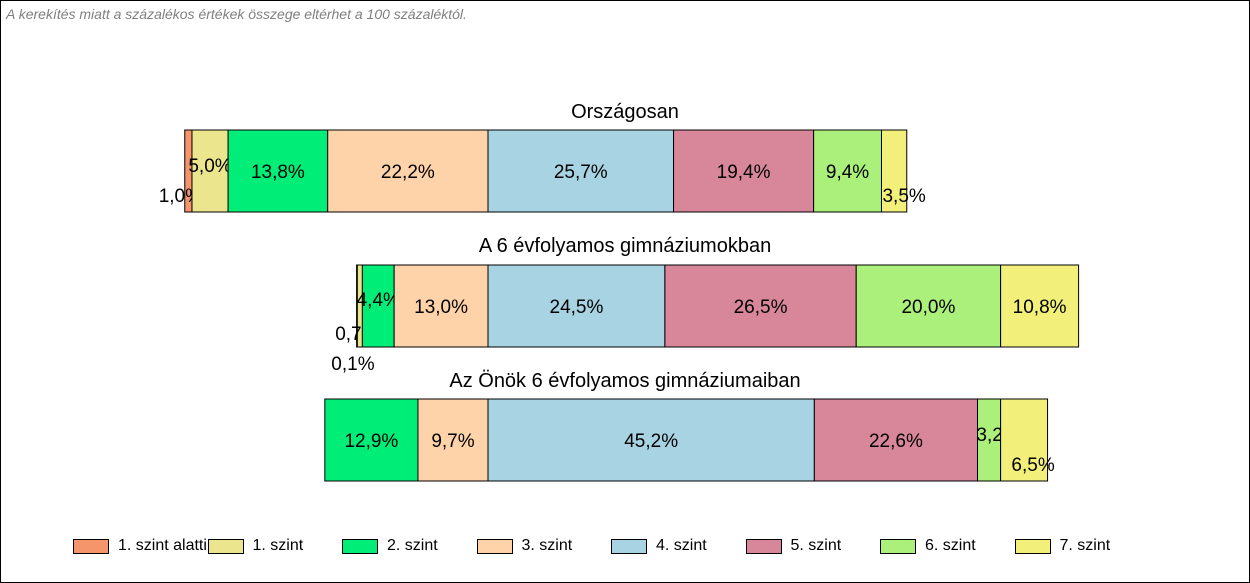  I want to click on data-label: 19,4%, so click(744, 172).